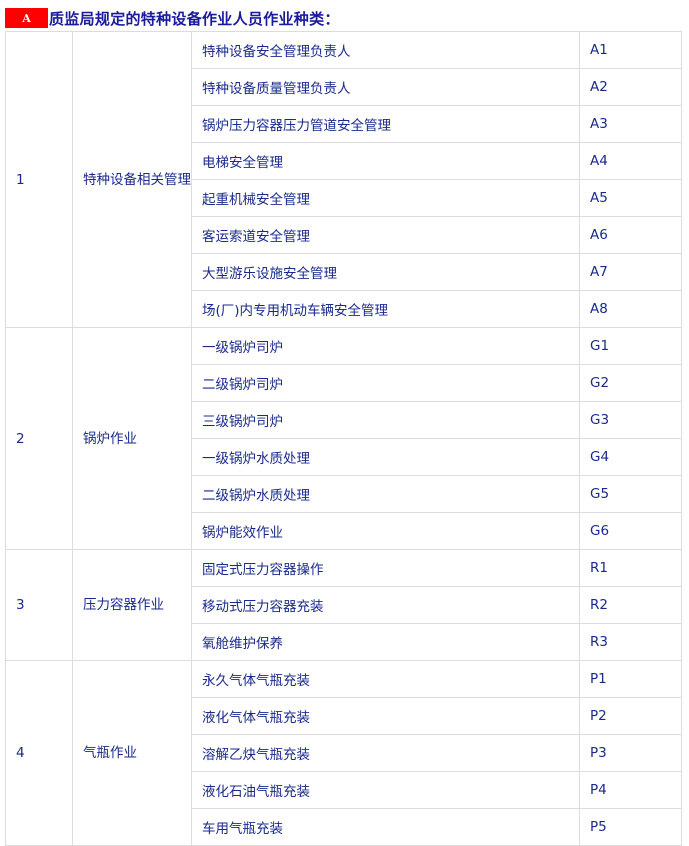  What do you see at coordinates (630, 494) in the screenshot?
I see `operation-code: G5` at bounding box center [630, 494].